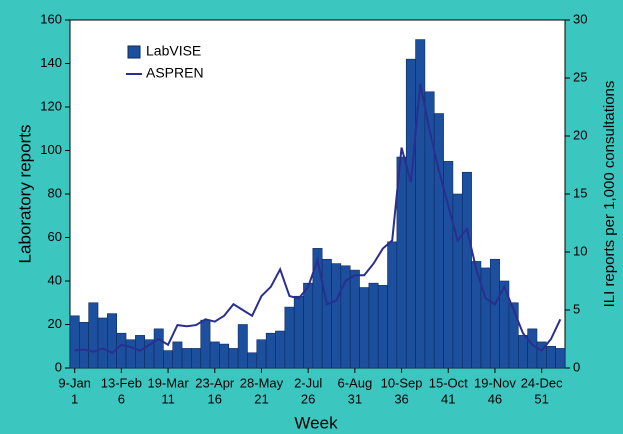 The height and width of the screenshot is (434, 623). I want to click on legend-label: LabVISE, so click(173, 51).